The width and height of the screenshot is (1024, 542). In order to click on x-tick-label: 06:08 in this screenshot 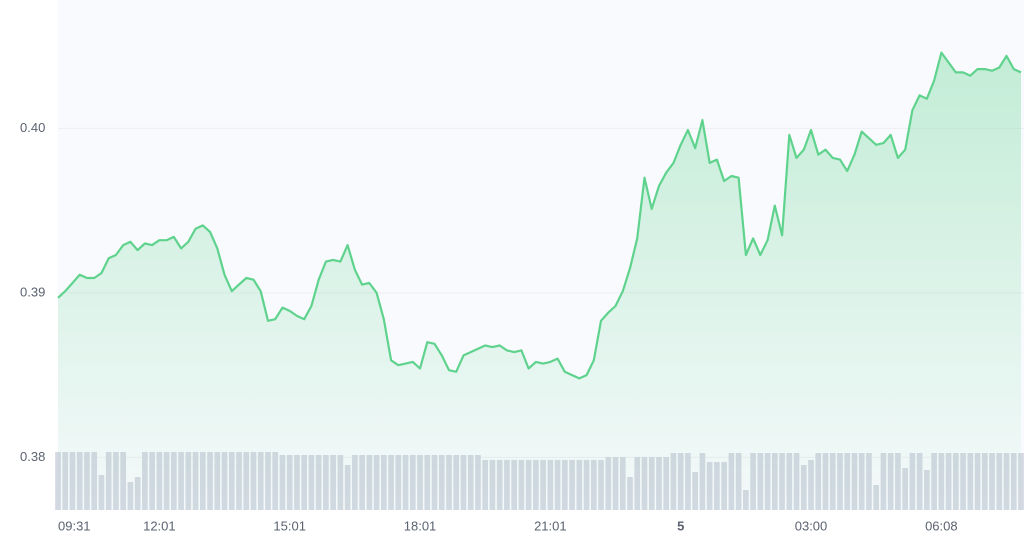, I will do `click(941, 525)`.